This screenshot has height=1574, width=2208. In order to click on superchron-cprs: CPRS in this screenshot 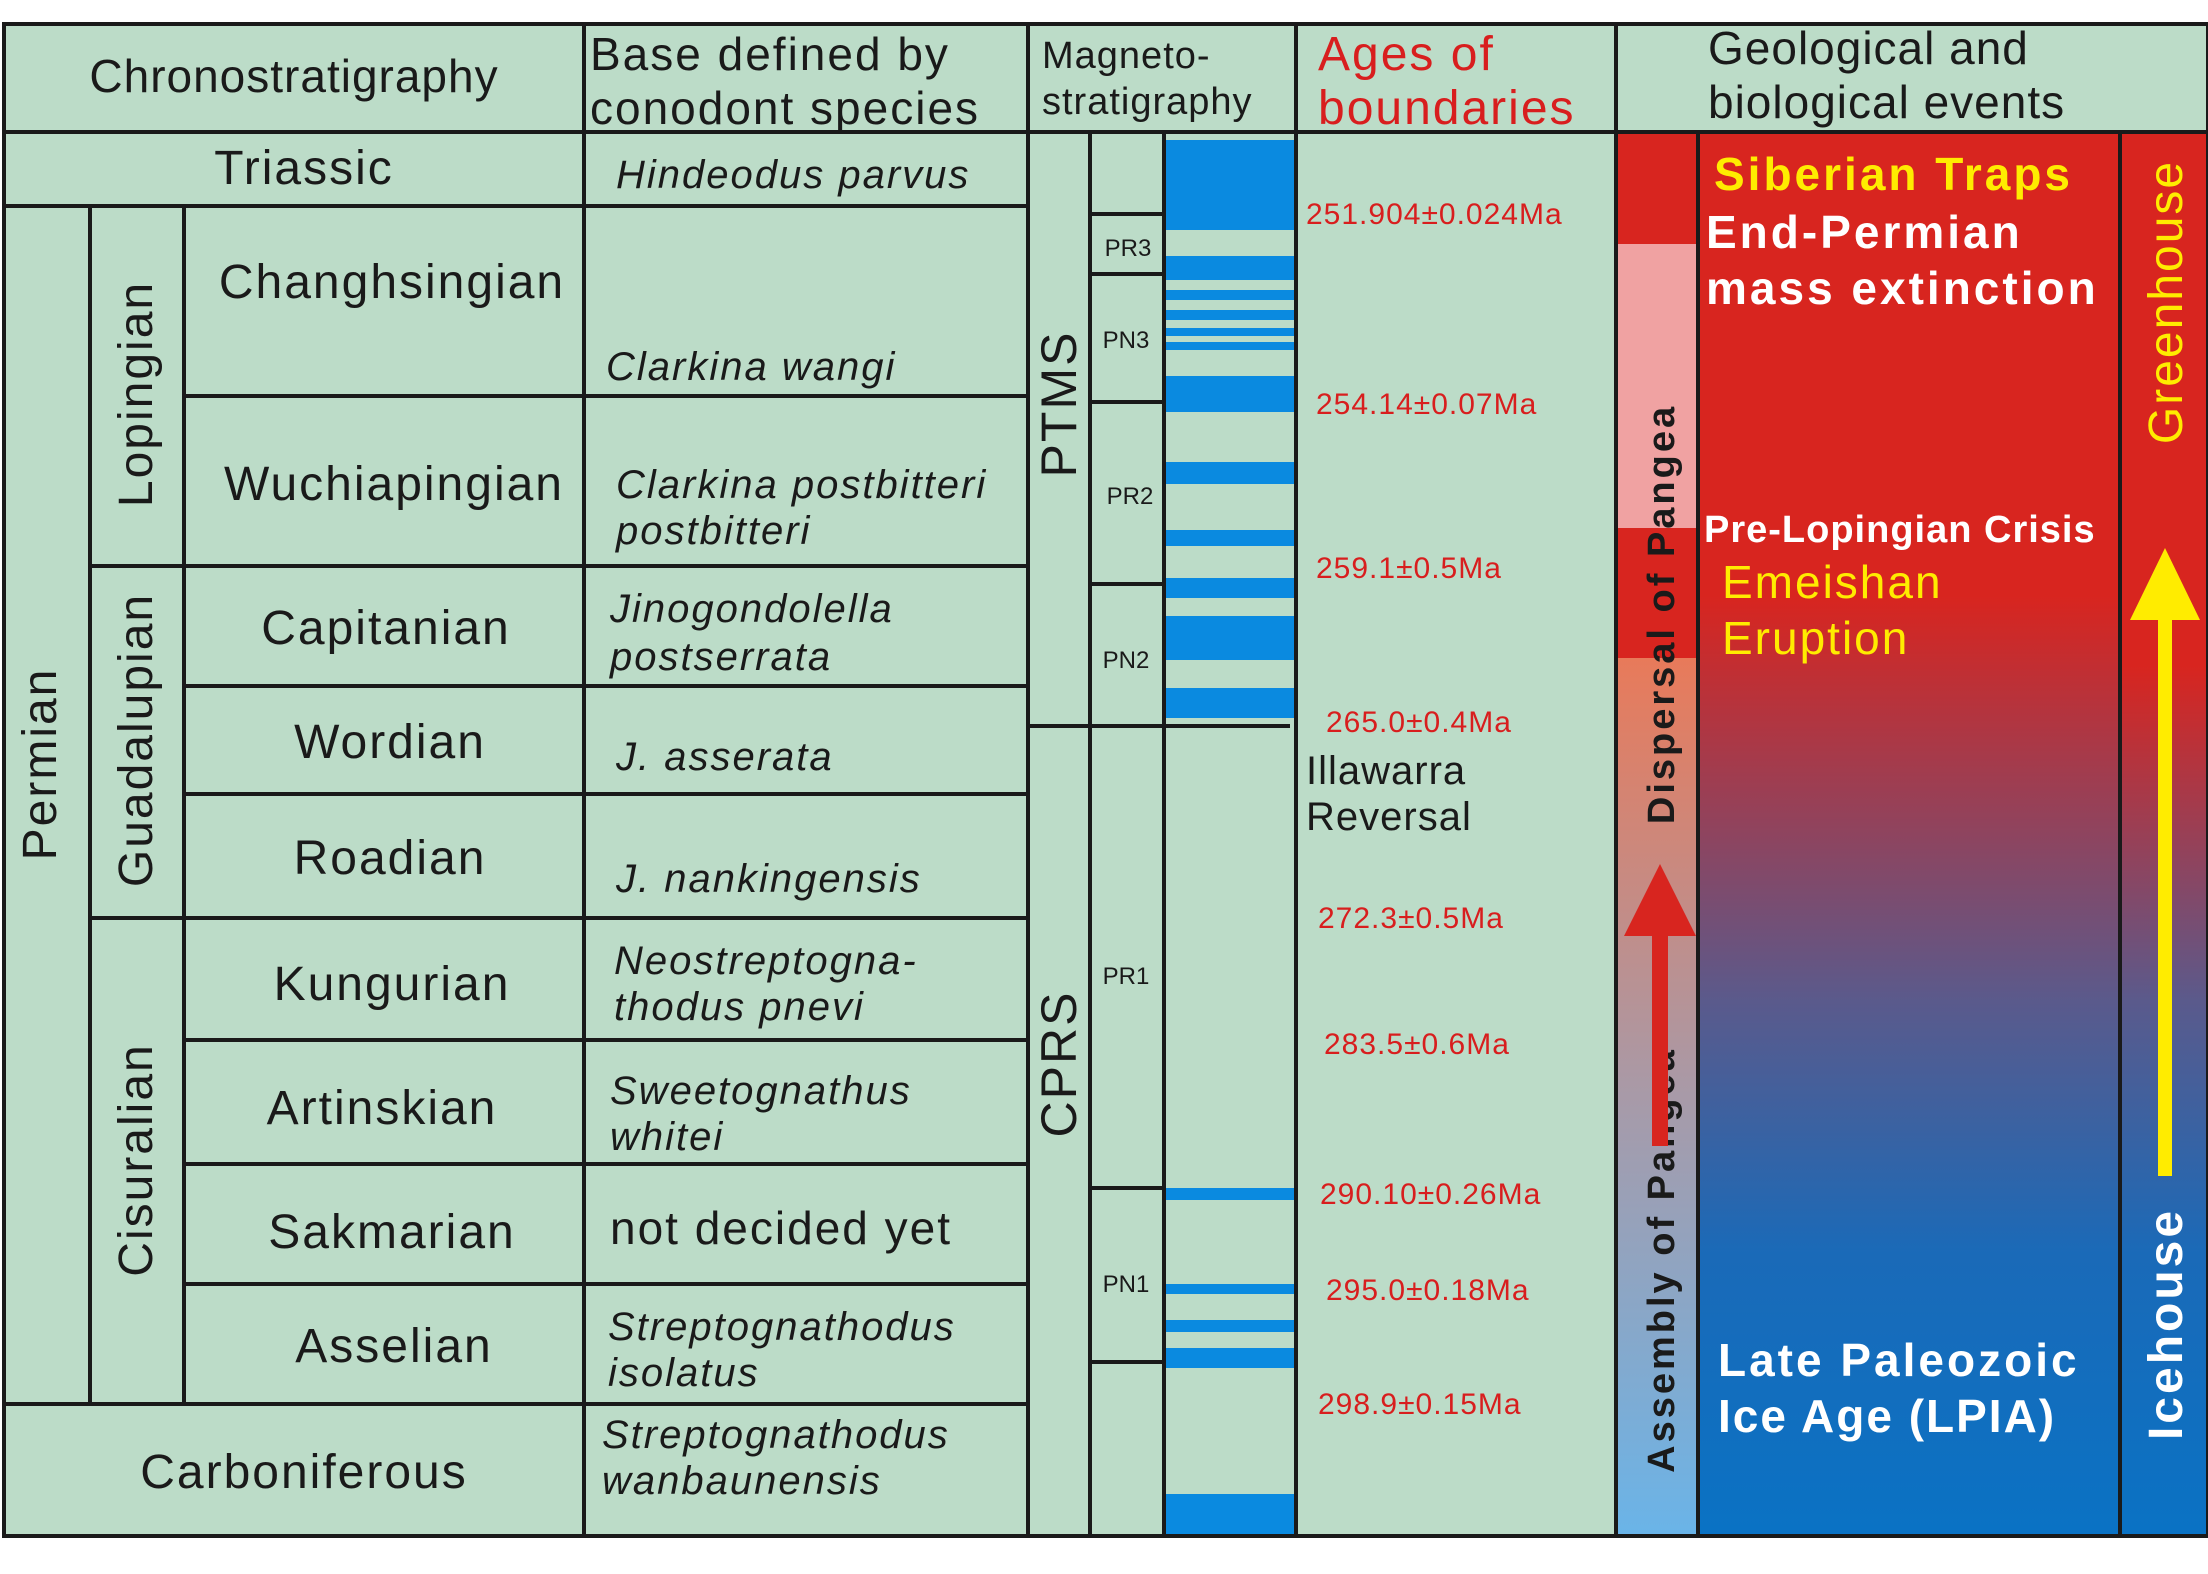, I will do `click(1059, 1064)`.